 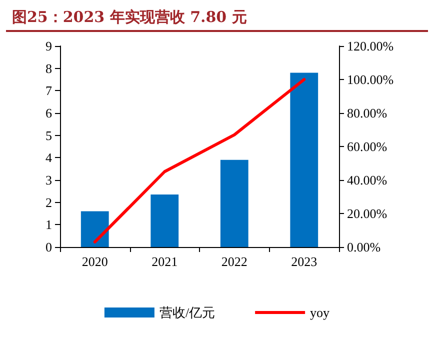 What do you see at coordinates (95, 261) in the screenshot?
I see `x-tick-label: 2020` at bounding box center [95, 261].